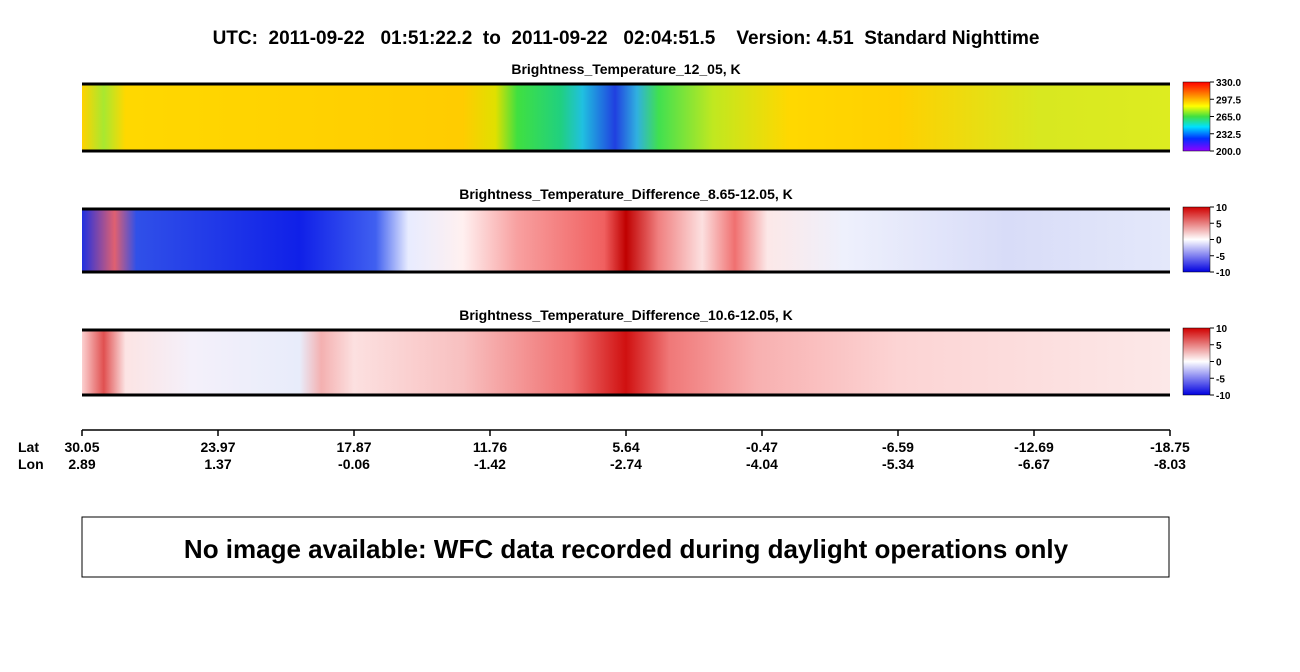 The image size is (1300, 672). I want to click on colorbar-label: 265.0, so click(1228, 118).